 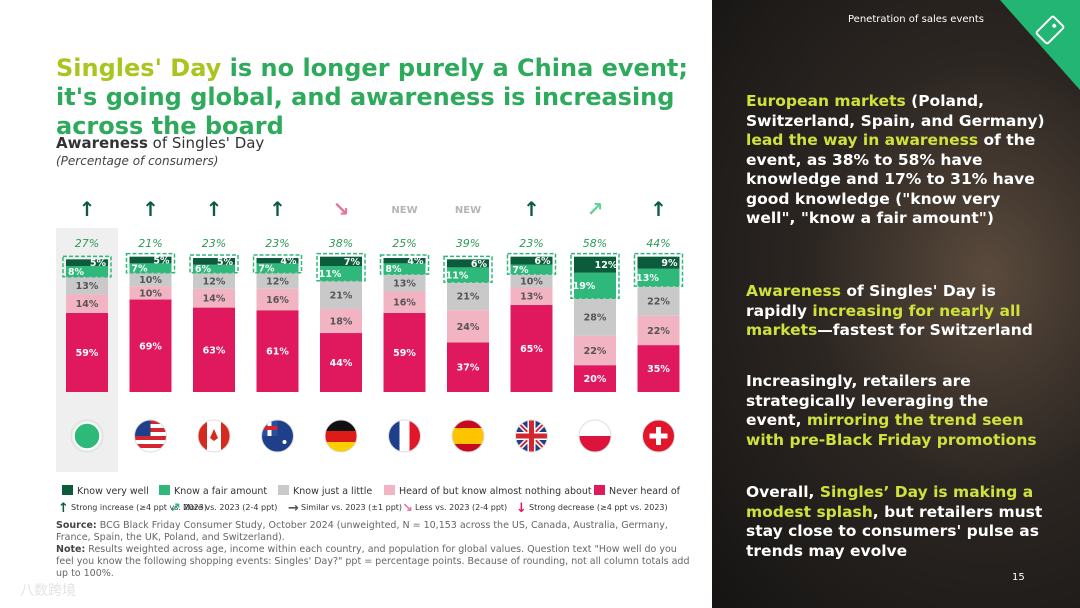 I want to click on sidebar-text: —fastest for Switzerland, so click(x=925, y=330).